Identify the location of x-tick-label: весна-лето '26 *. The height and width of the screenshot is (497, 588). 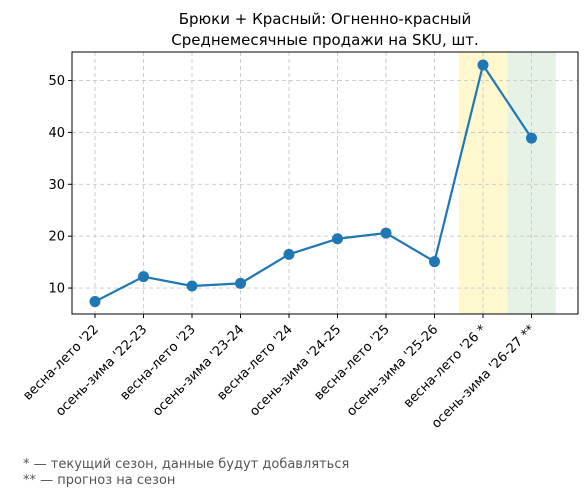
(445, 366).